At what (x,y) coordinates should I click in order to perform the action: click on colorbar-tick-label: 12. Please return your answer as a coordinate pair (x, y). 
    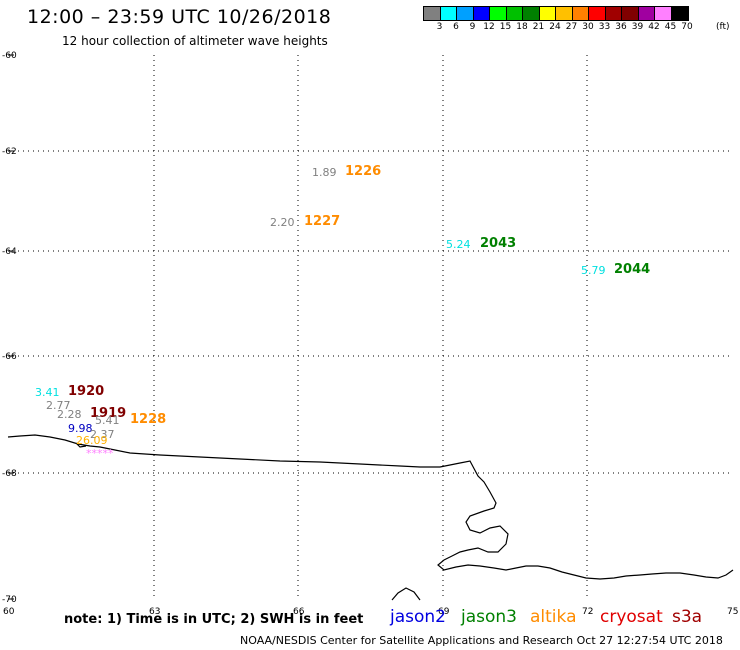
    Looking at the image, I should click on (489, 27).